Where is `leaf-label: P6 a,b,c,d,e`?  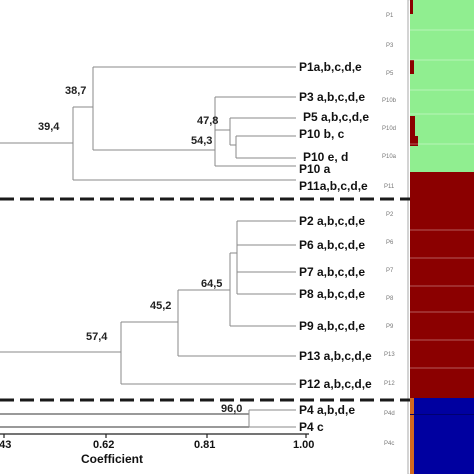 leaf-label: P6 a,b,c,d,e is located at coordinates (332, 245).